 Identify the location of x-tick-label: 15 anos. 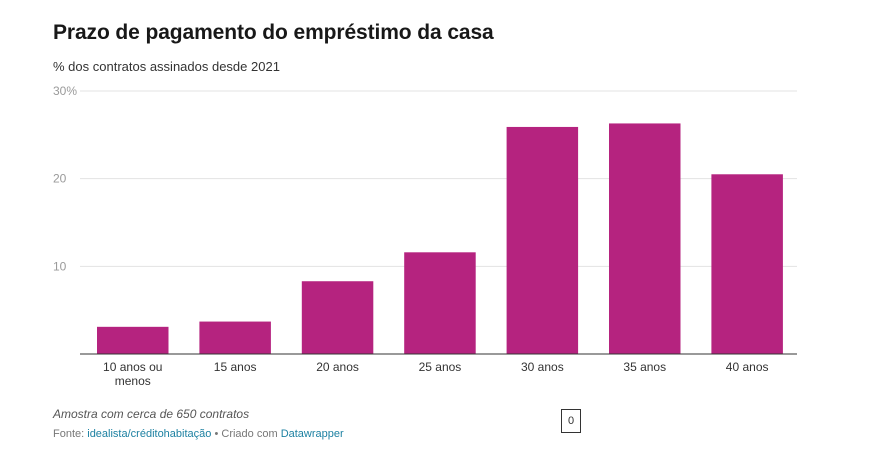
(235, 367).